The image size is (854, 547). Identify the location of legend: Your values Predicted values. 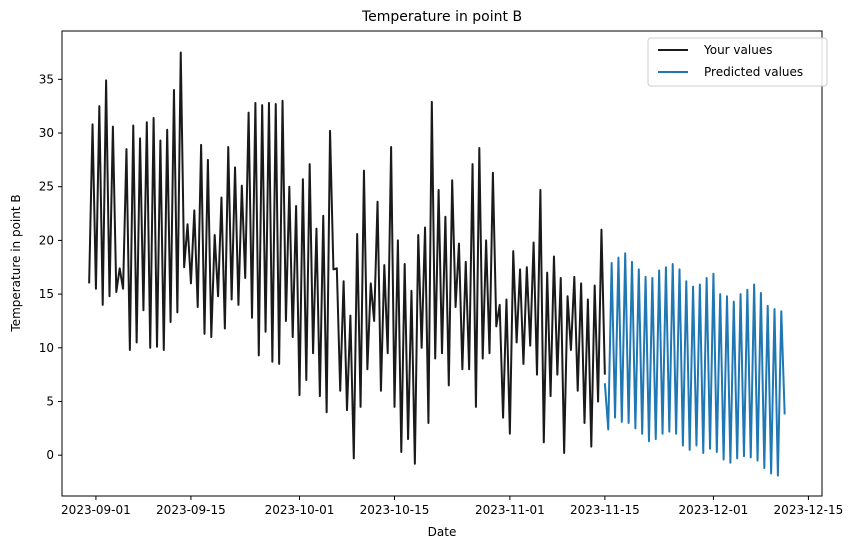
(737, 62).